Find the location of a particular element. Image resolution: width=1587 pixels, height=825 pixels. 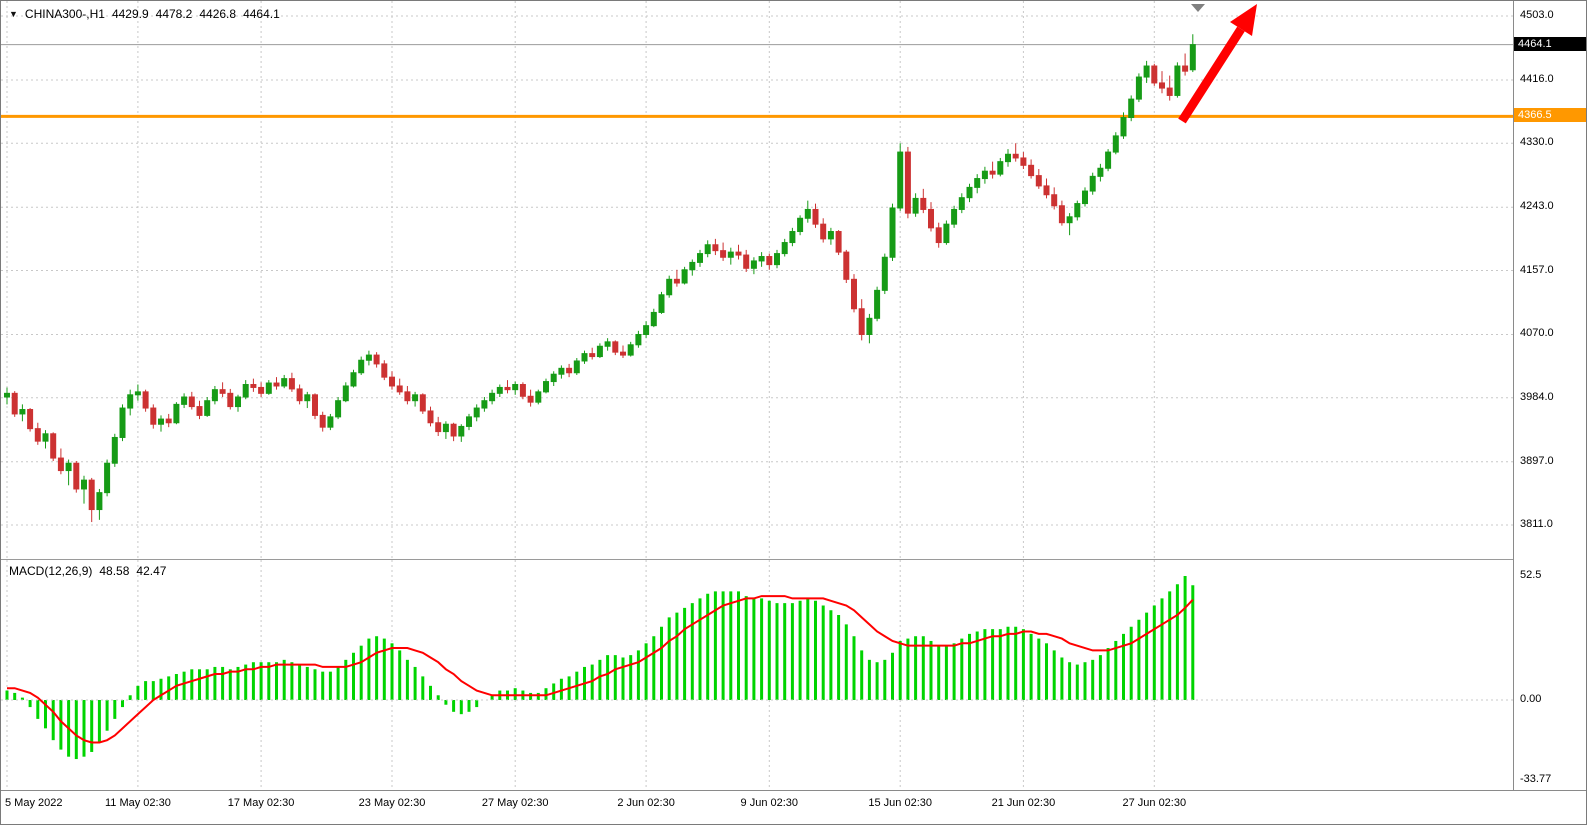

macd-indicator-label: MACD(12,26,9) is located at coordinates (51, 571).